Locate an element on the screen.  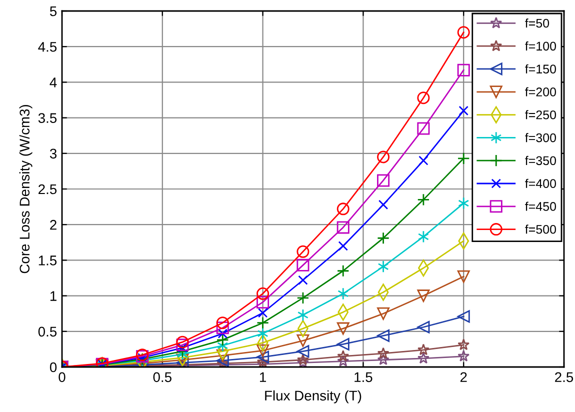
y-tick-label: 2.5 is located at coordinates (47, 189).